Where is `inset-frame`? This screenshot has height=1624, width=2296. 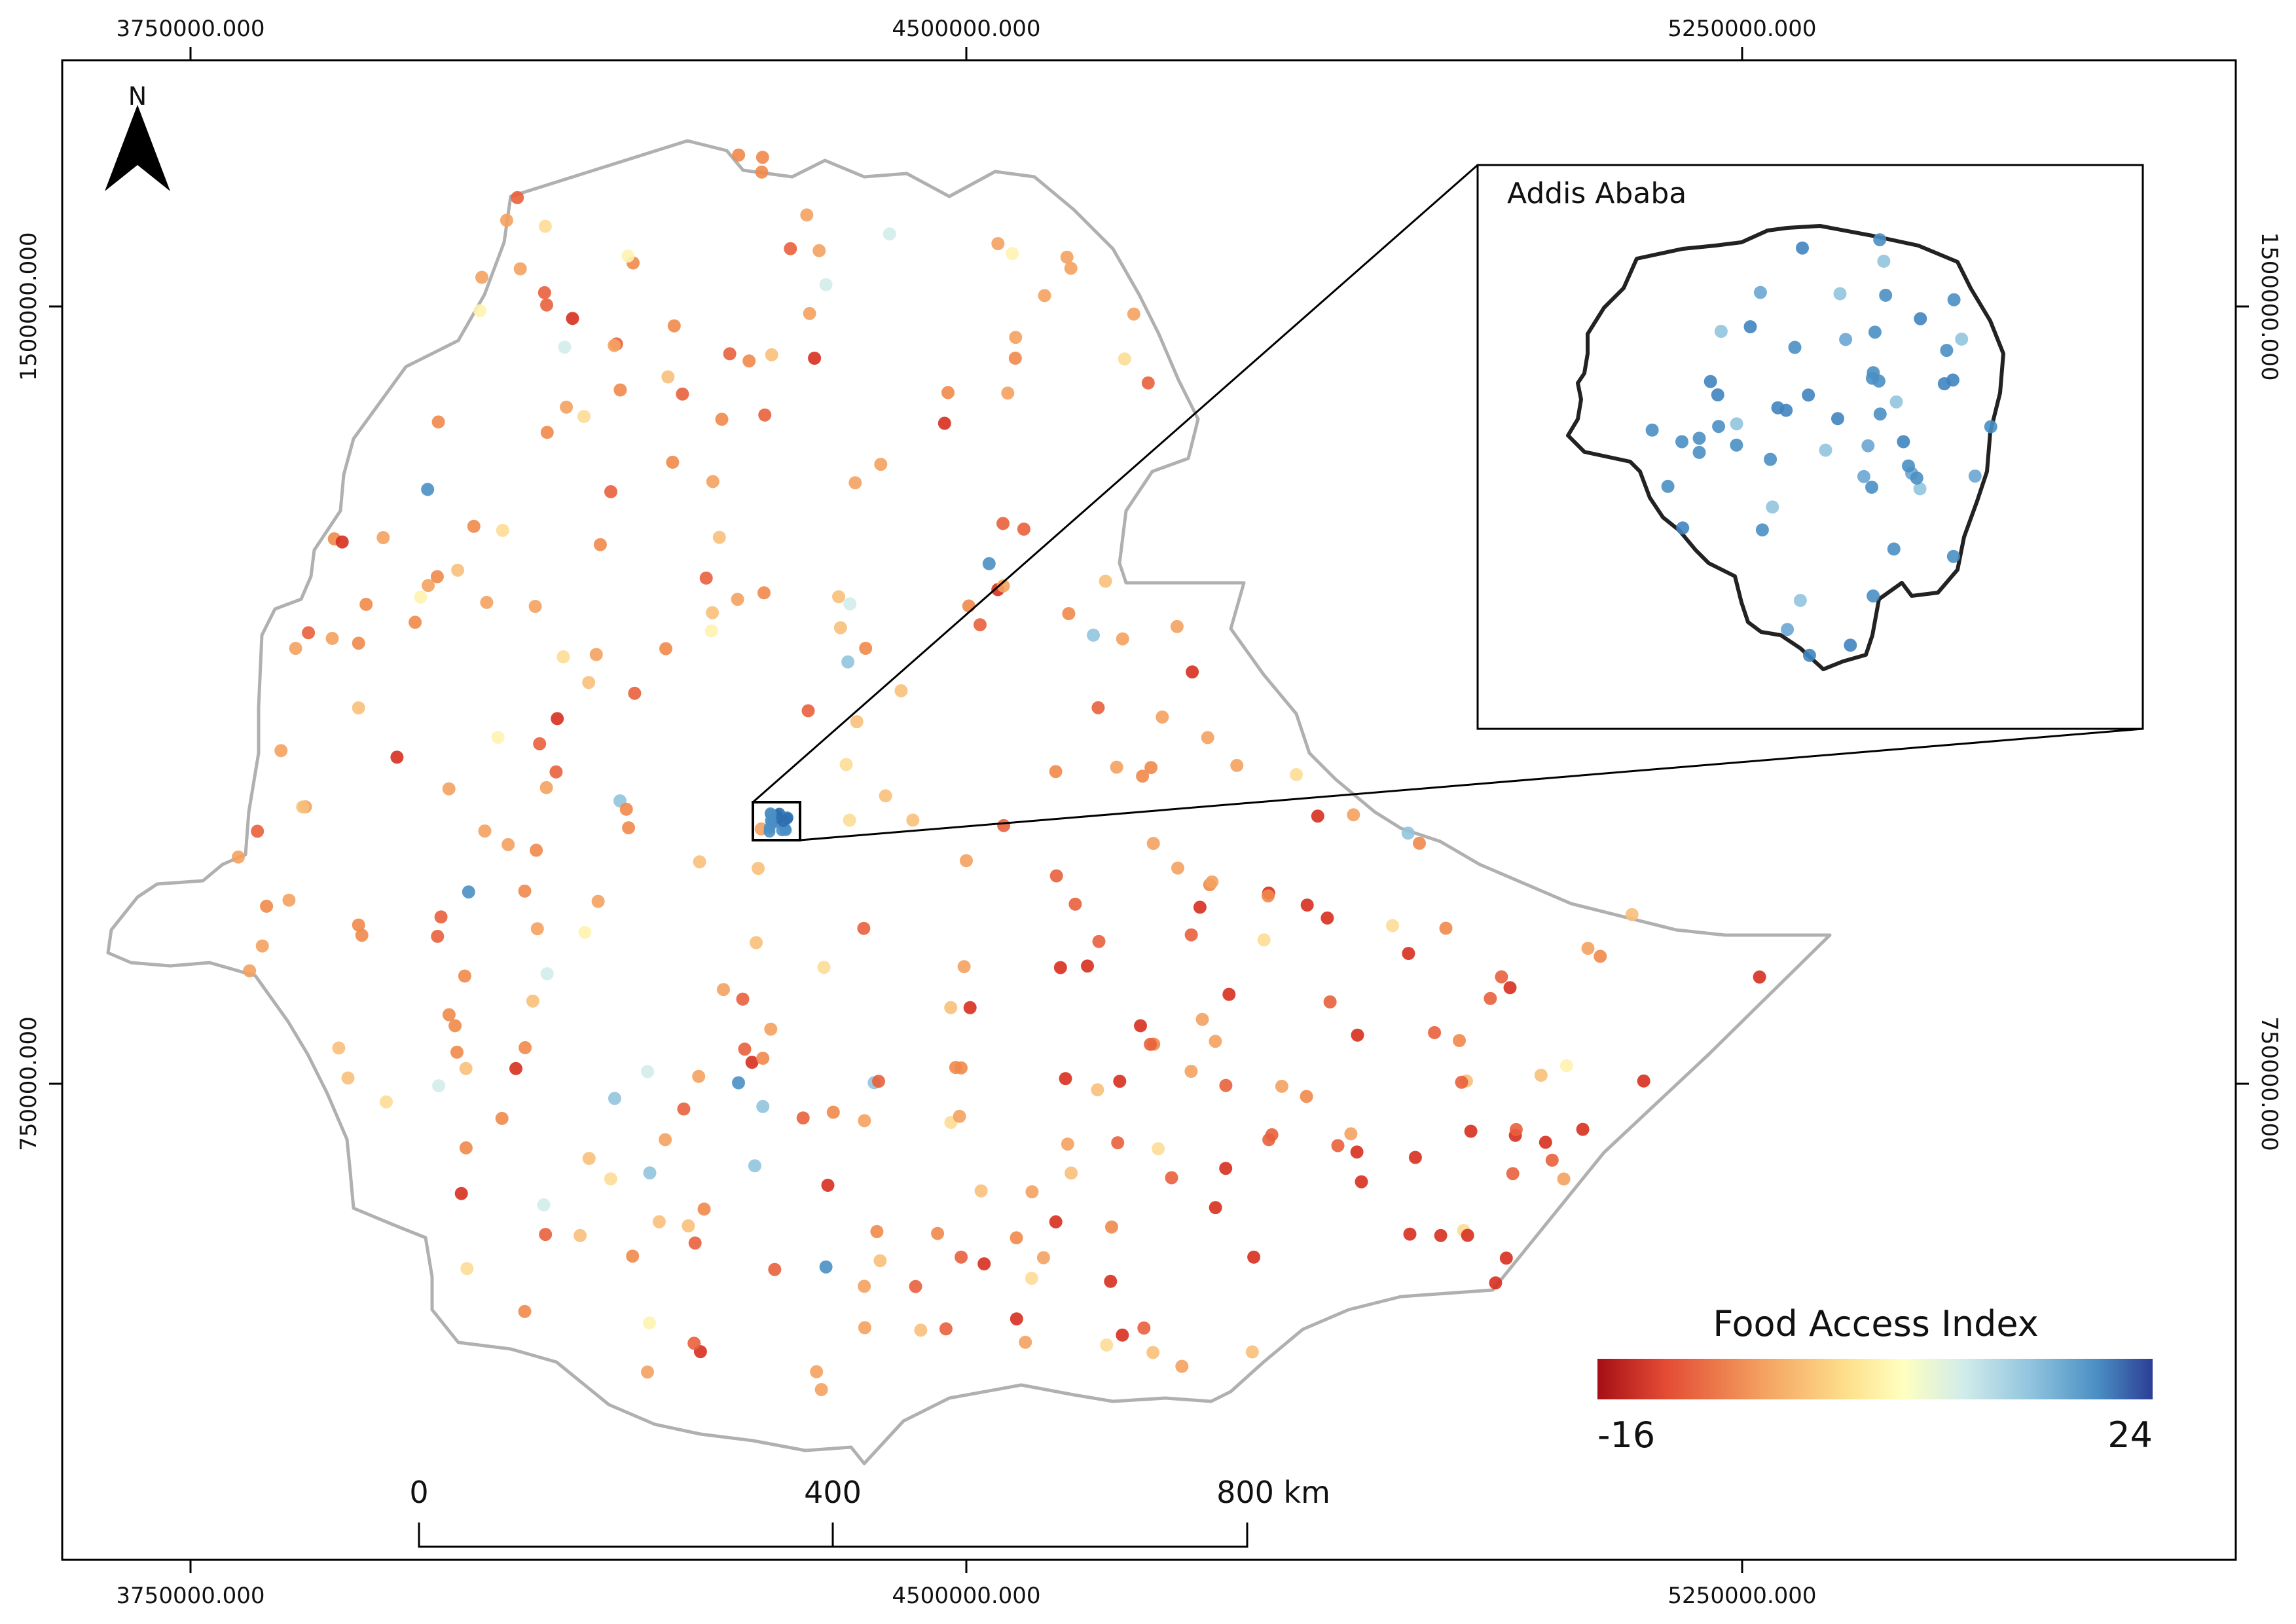
inset-frame is located at coordinates (1810, 447).